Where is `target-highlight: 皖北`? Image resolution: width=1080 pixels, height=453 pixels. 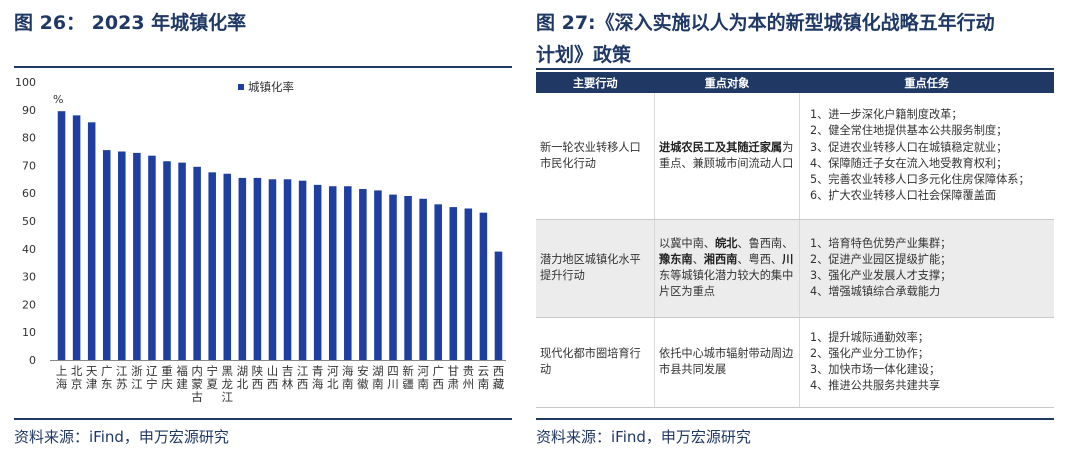 target-highlight: 皖北 is located at coordinates (726, 243).